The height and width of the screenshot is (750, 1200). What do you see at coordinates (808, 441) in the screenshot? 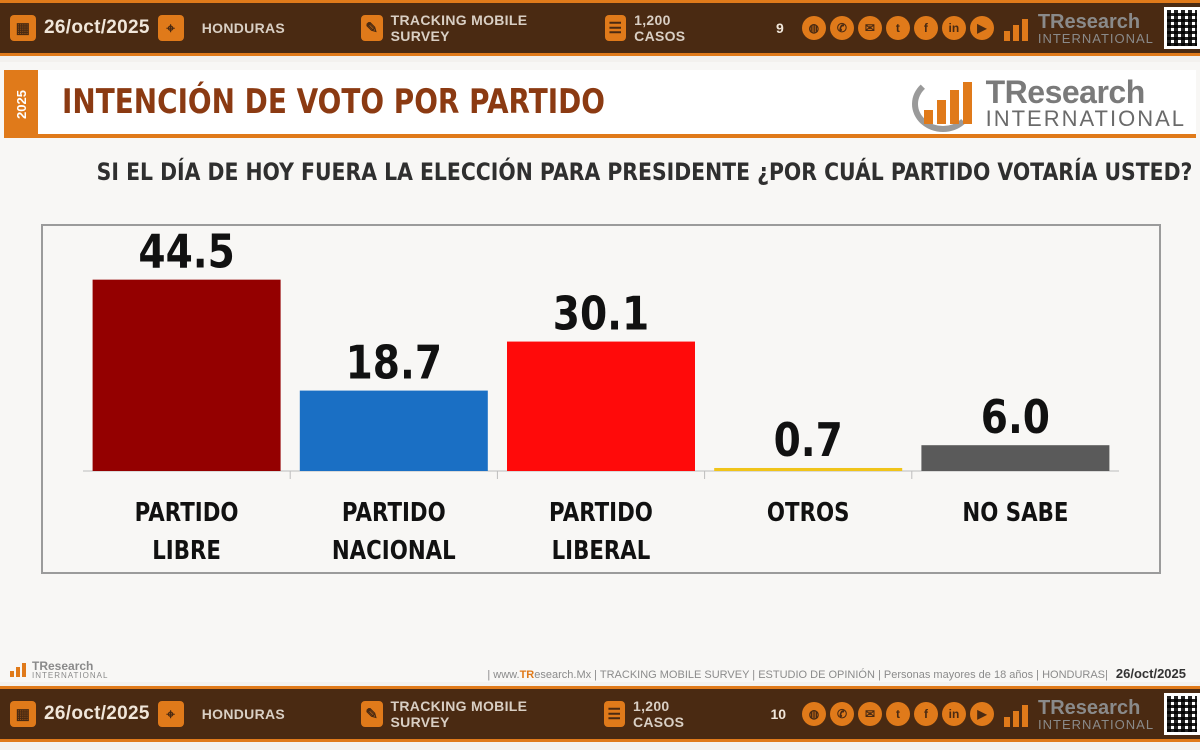
I see `data-label: 0.7` at bounding box center [808, 441].